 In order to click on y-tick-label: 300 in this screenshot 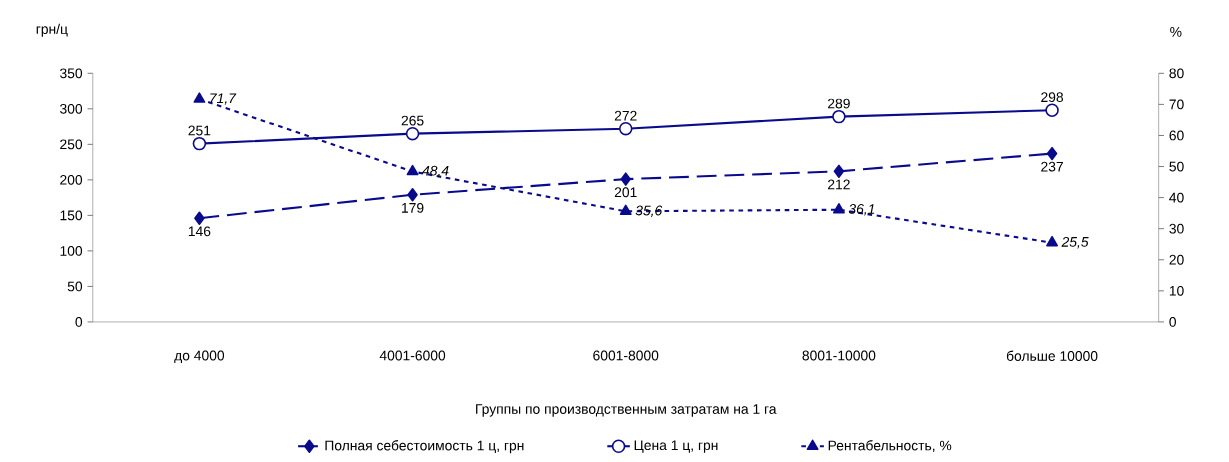, I will do `click(71, 109)`.